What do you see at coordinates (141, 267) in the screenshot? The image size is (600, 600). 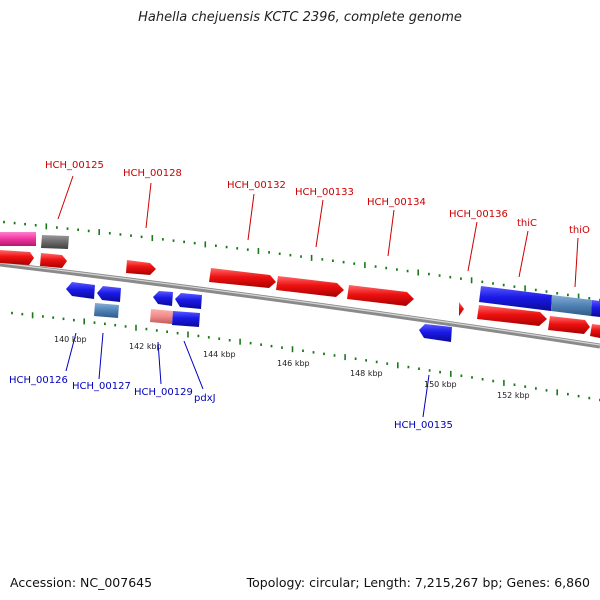 I see `gene-hch-00128-arrow` at bounding box center [141, 267].